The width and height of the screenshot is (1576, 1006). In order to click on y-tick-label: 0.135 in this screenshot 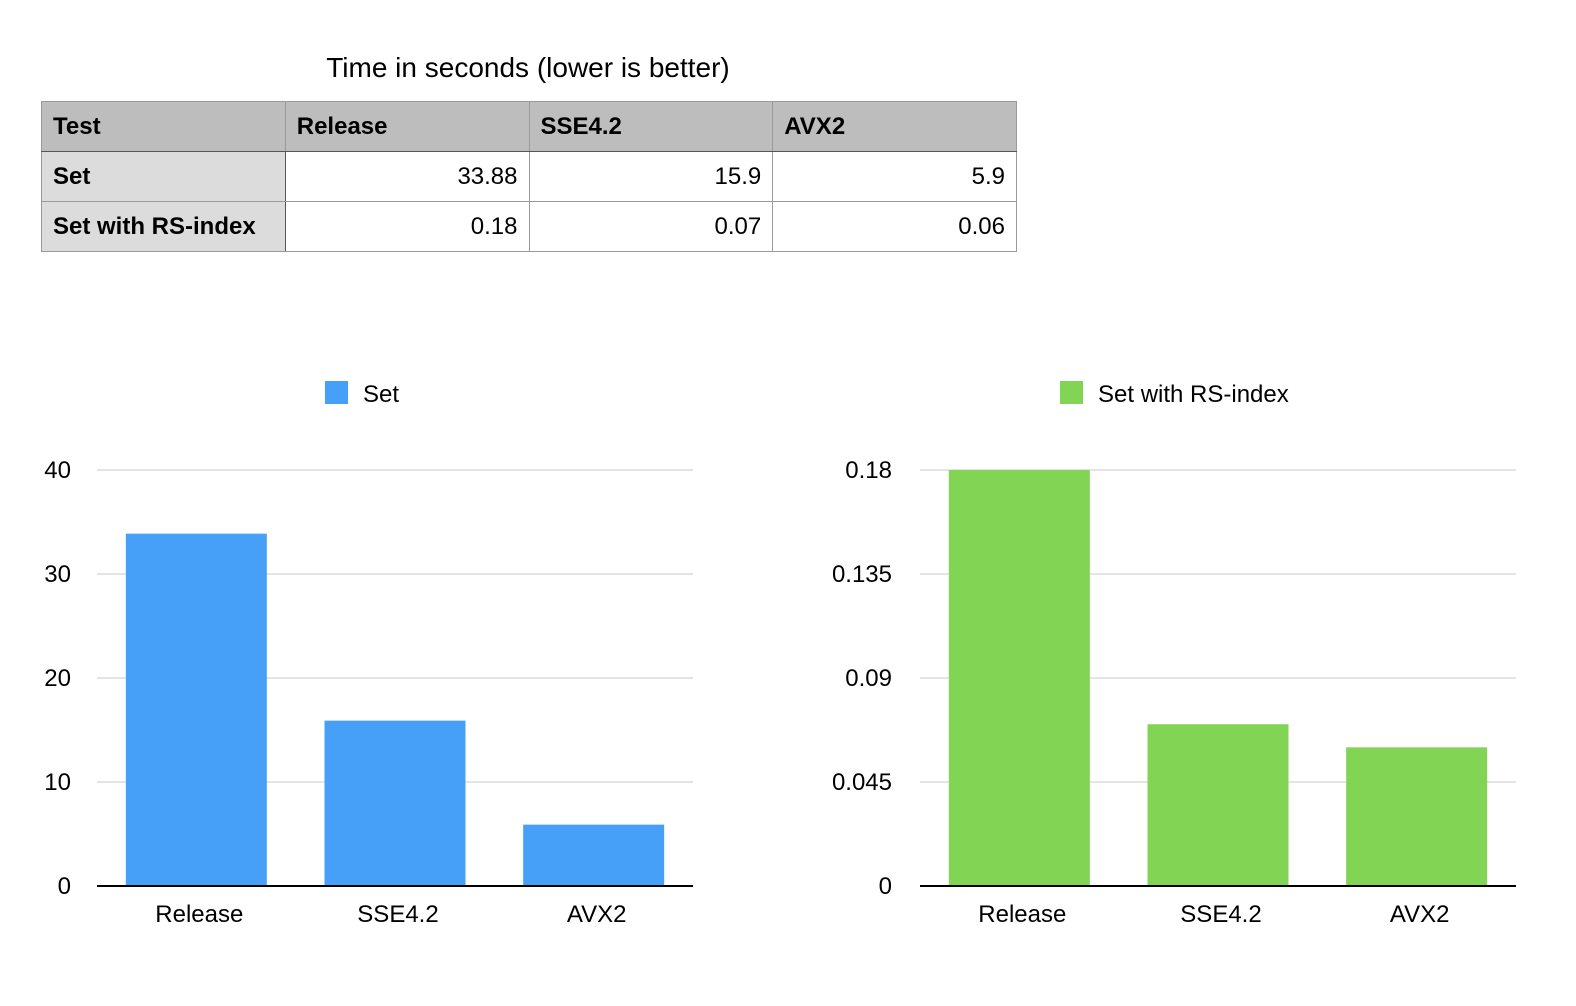, I will do `click(862, 574)`.